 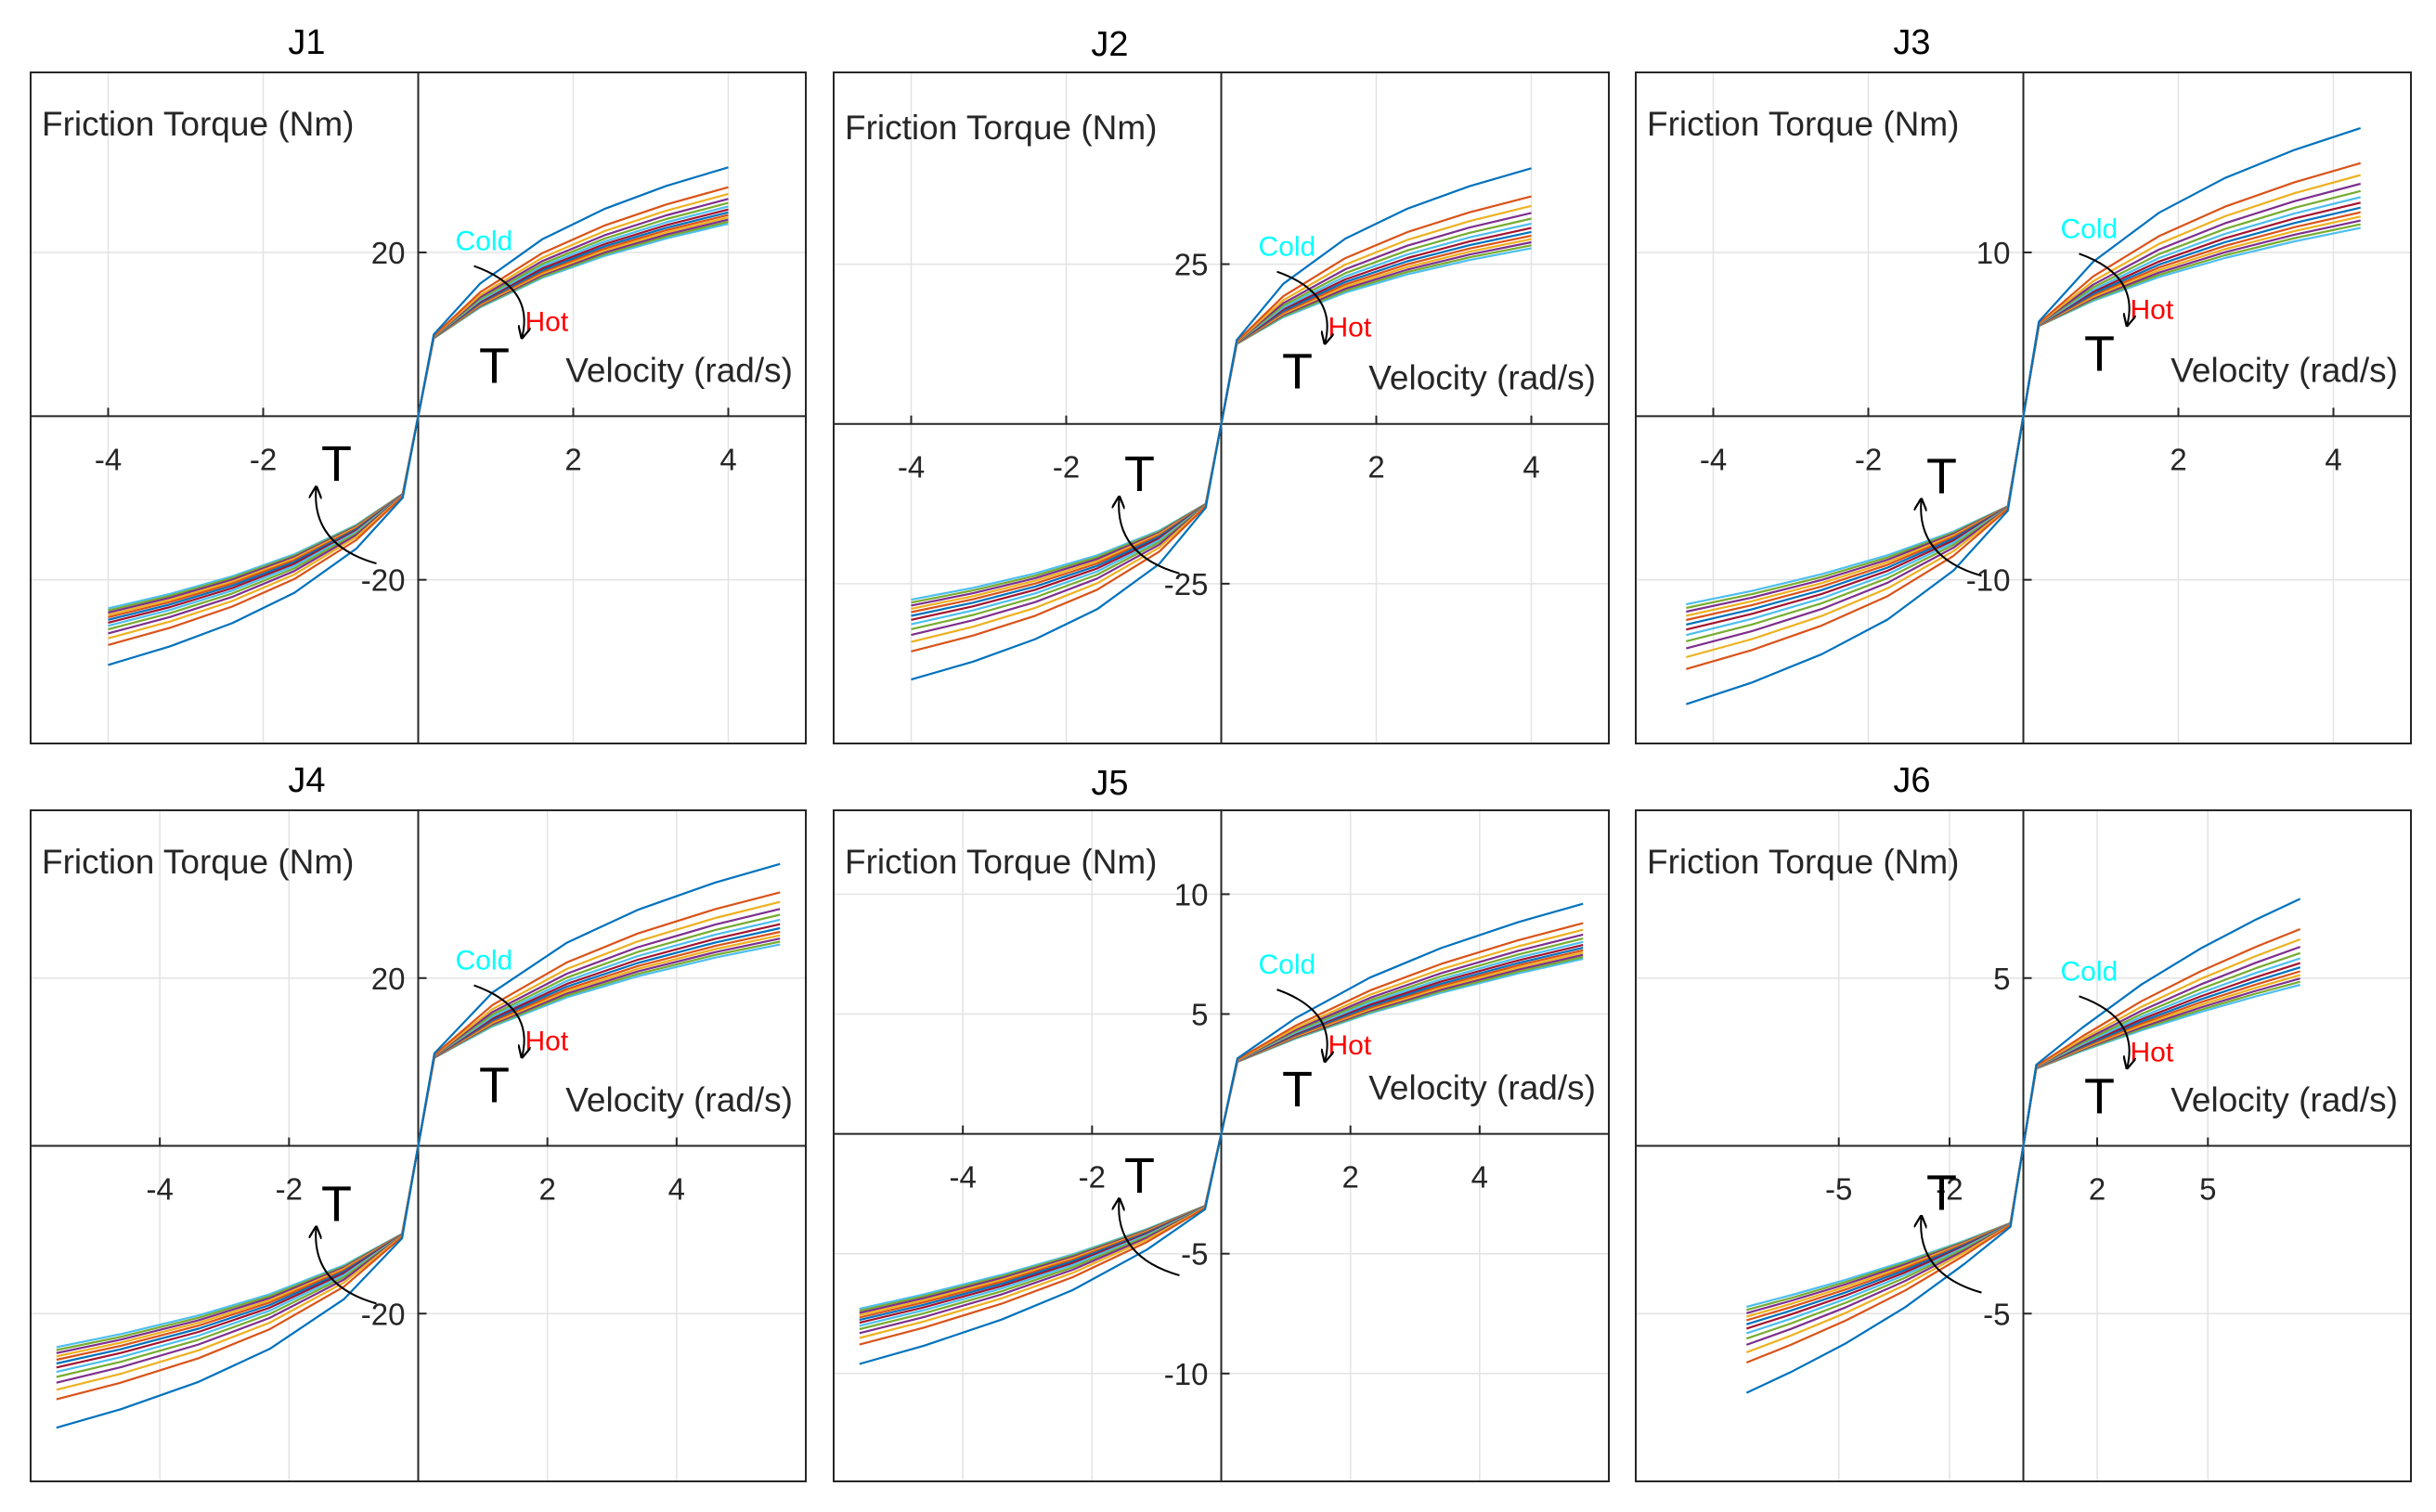 I want to click on x-tick-label: 5, so click(x=2207, y=1189).